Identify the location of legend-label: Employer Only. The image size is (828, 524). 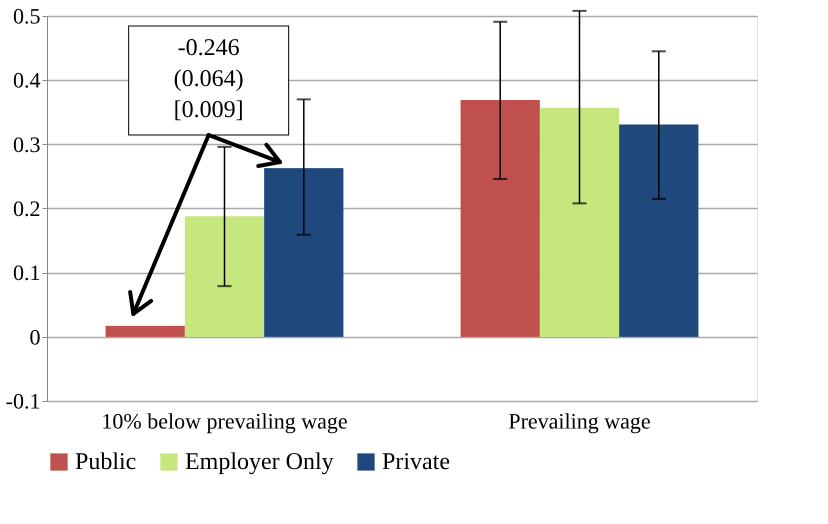
(259, 462).